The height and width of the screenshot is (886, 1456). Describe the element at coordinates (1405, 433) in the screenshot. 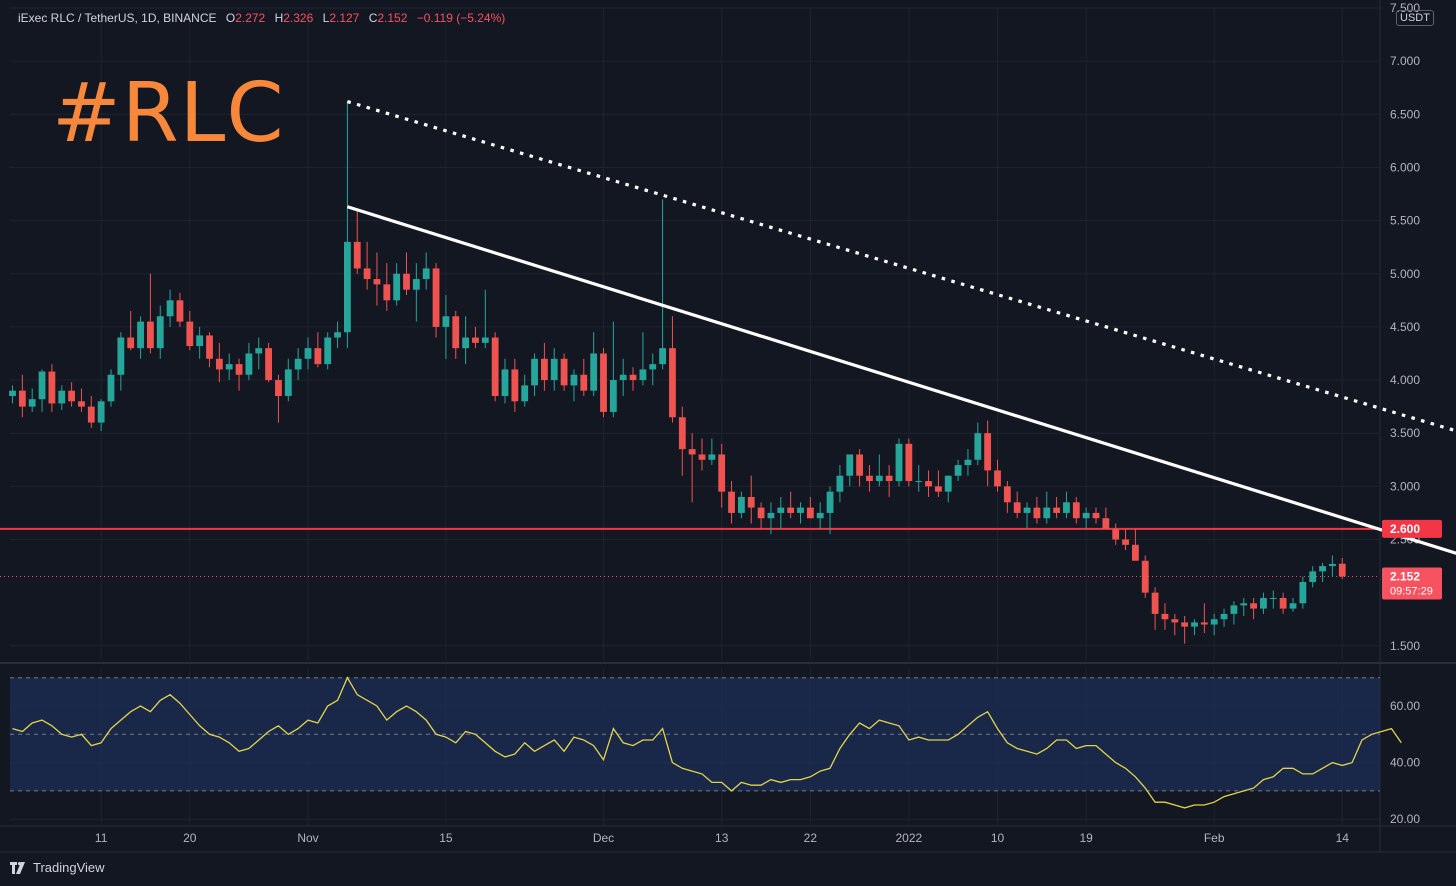

I see `price-tick-label: 3.500` at that location.